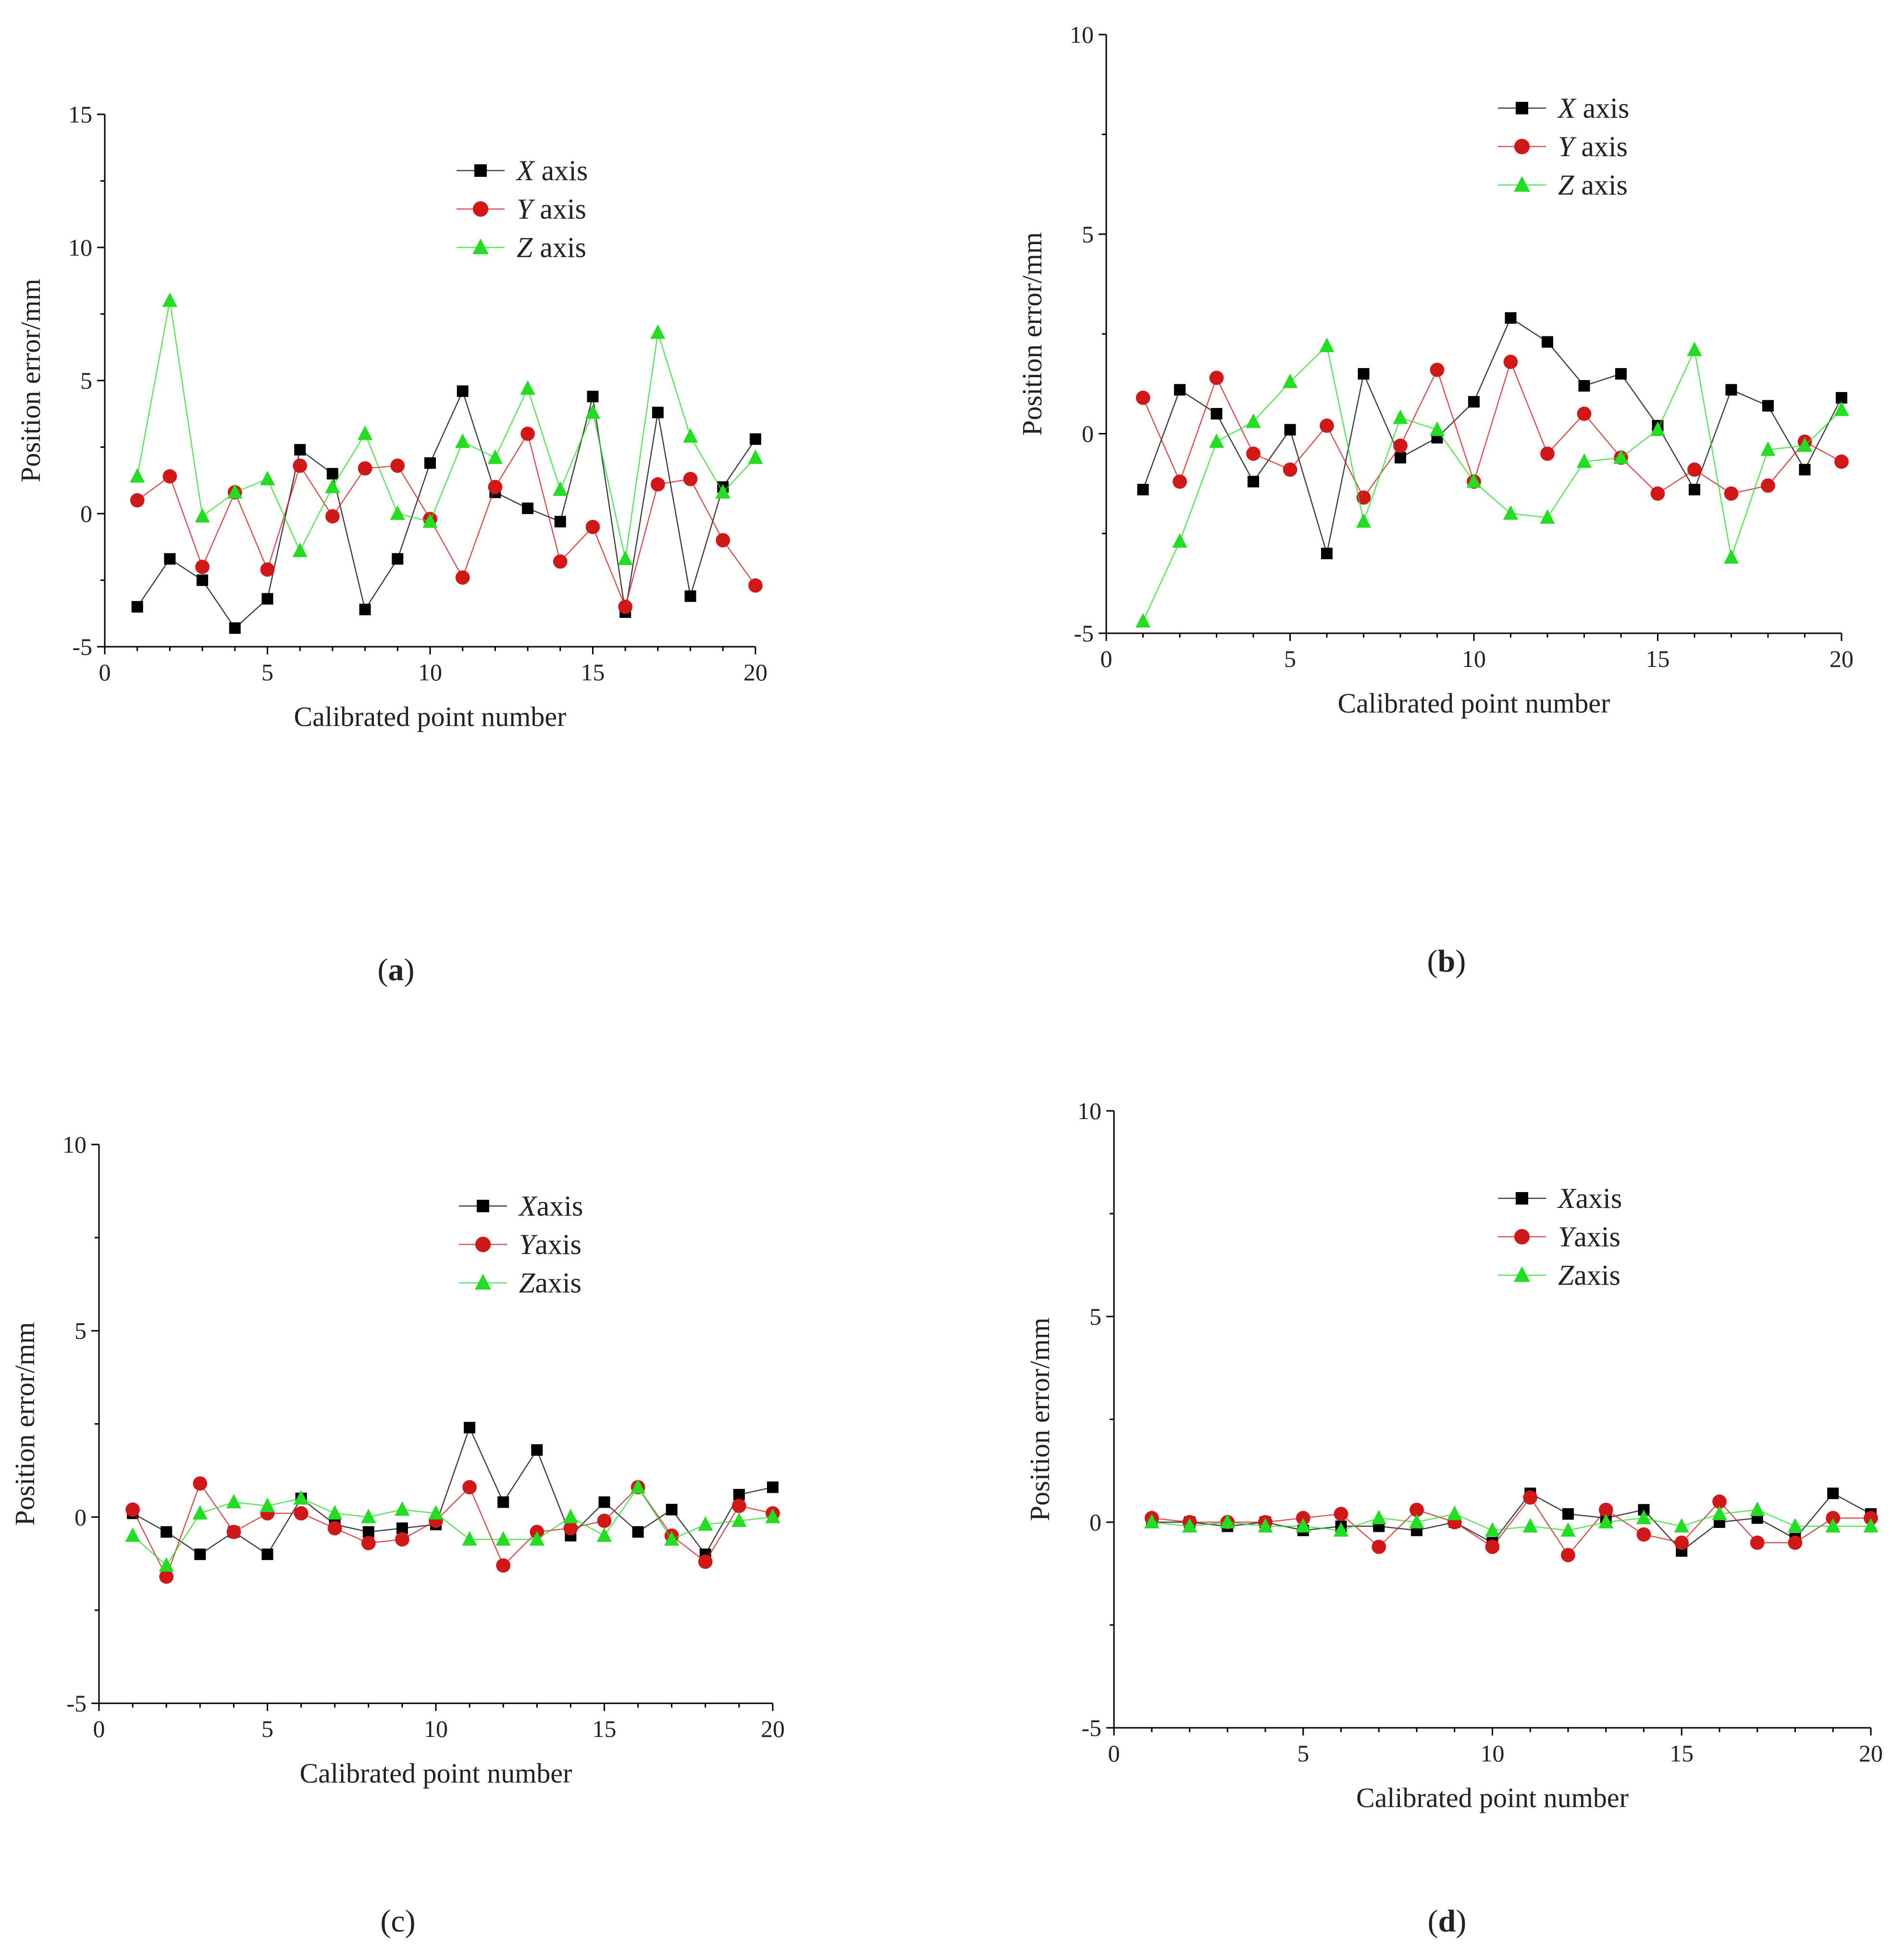 The image size is (1904, 1957). What do you see at coordinates (552, 247) in the screenshot?
I see `legend-label: Z axis` at bounding box center [552, 247].